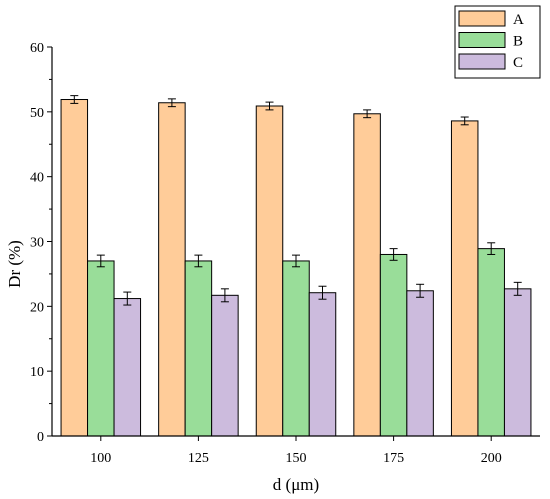 The height and width of the screenshot is (499, 550). I want to click on legend: ABC, so click(497, 42).